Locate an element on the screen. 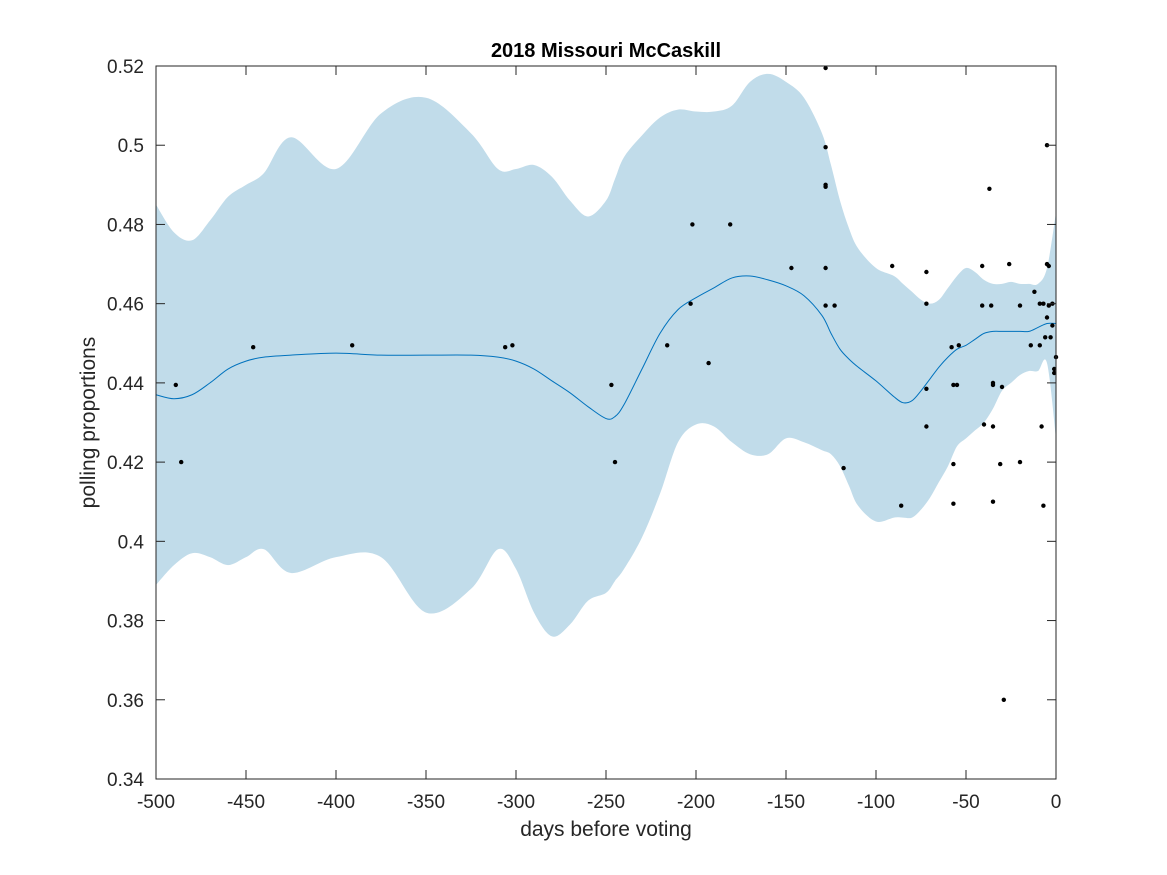 This screenshot has height=875, width=1167. y-axis-label: polling proportions is located at coordinates (88, 423).